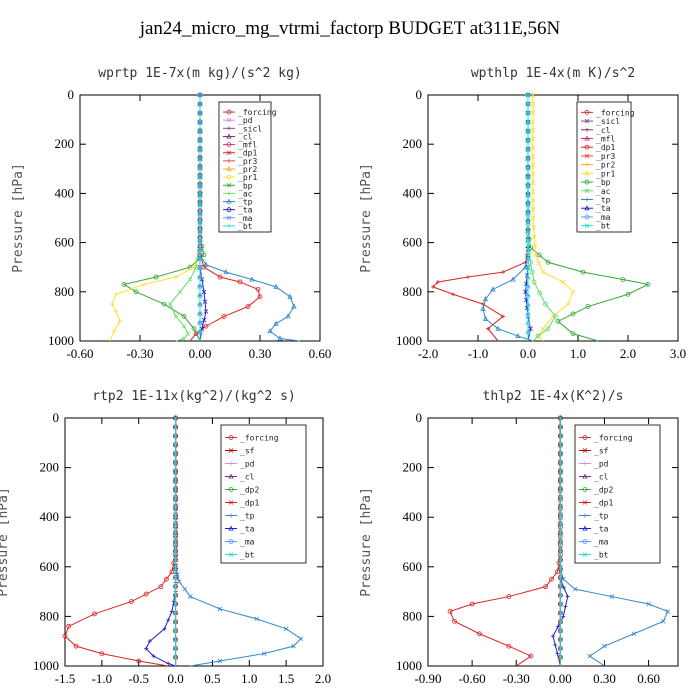 The width and height of the screenshot is (700, 700). Describe the element at coordinates (245, 193) in the screenshot. I see `legend-entry: _ac` at that location.